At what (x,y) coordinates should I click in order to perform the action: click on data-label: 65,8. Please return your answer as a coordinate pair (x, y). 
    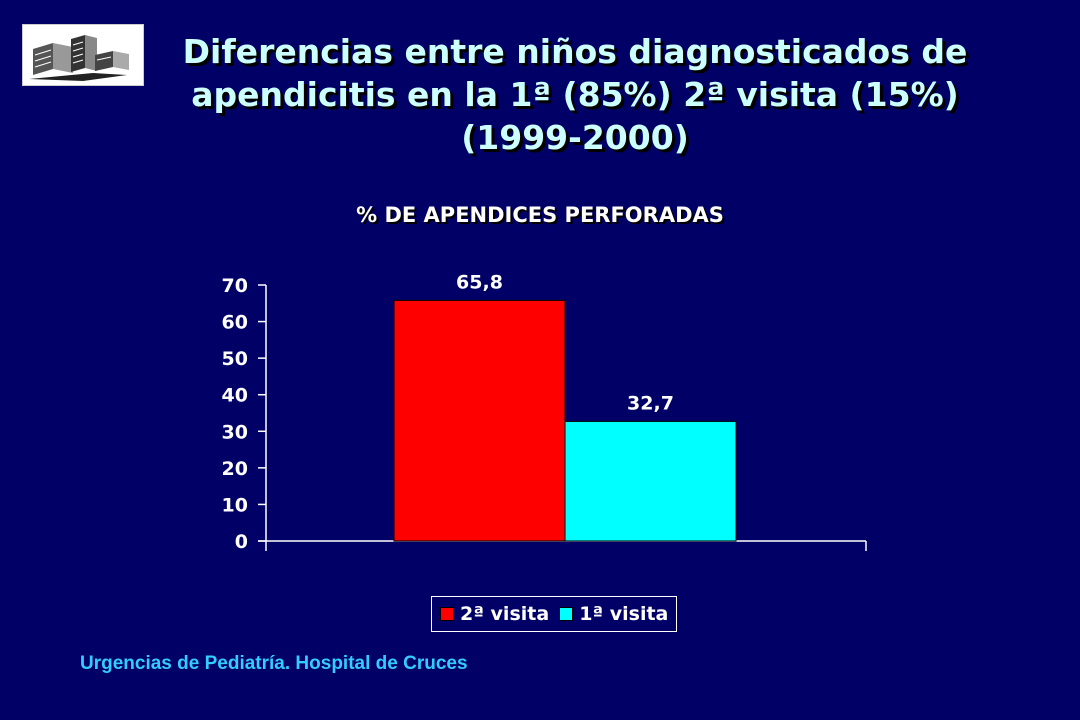
    Looking at the image, I should click on (479, 282).